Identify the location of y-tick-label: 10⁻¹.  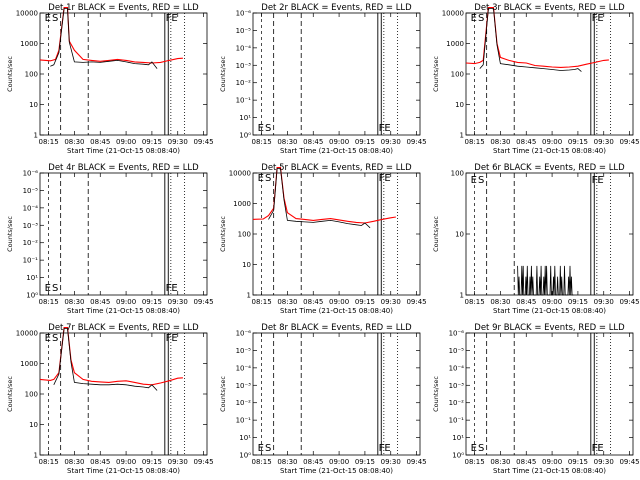
(457, 421).